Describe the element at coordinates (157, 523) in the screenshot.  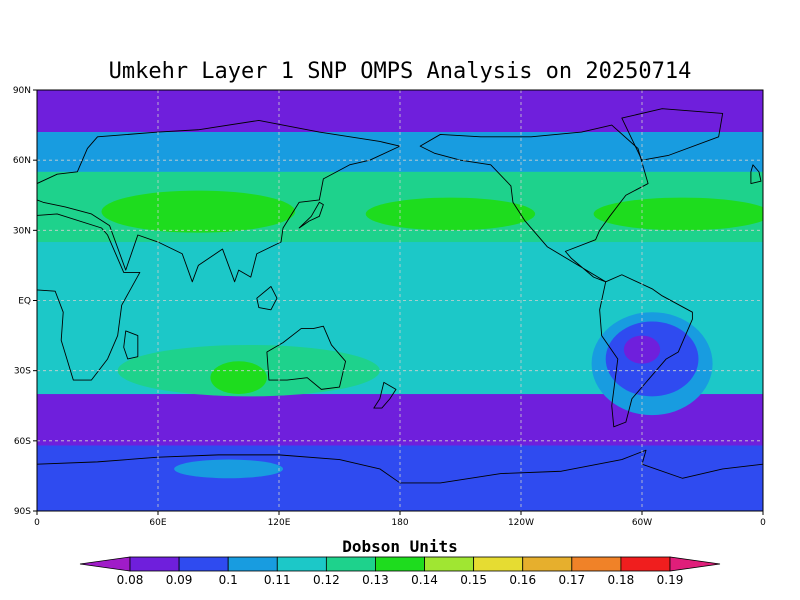
I see `lon-tick-label: 60E` at that location.